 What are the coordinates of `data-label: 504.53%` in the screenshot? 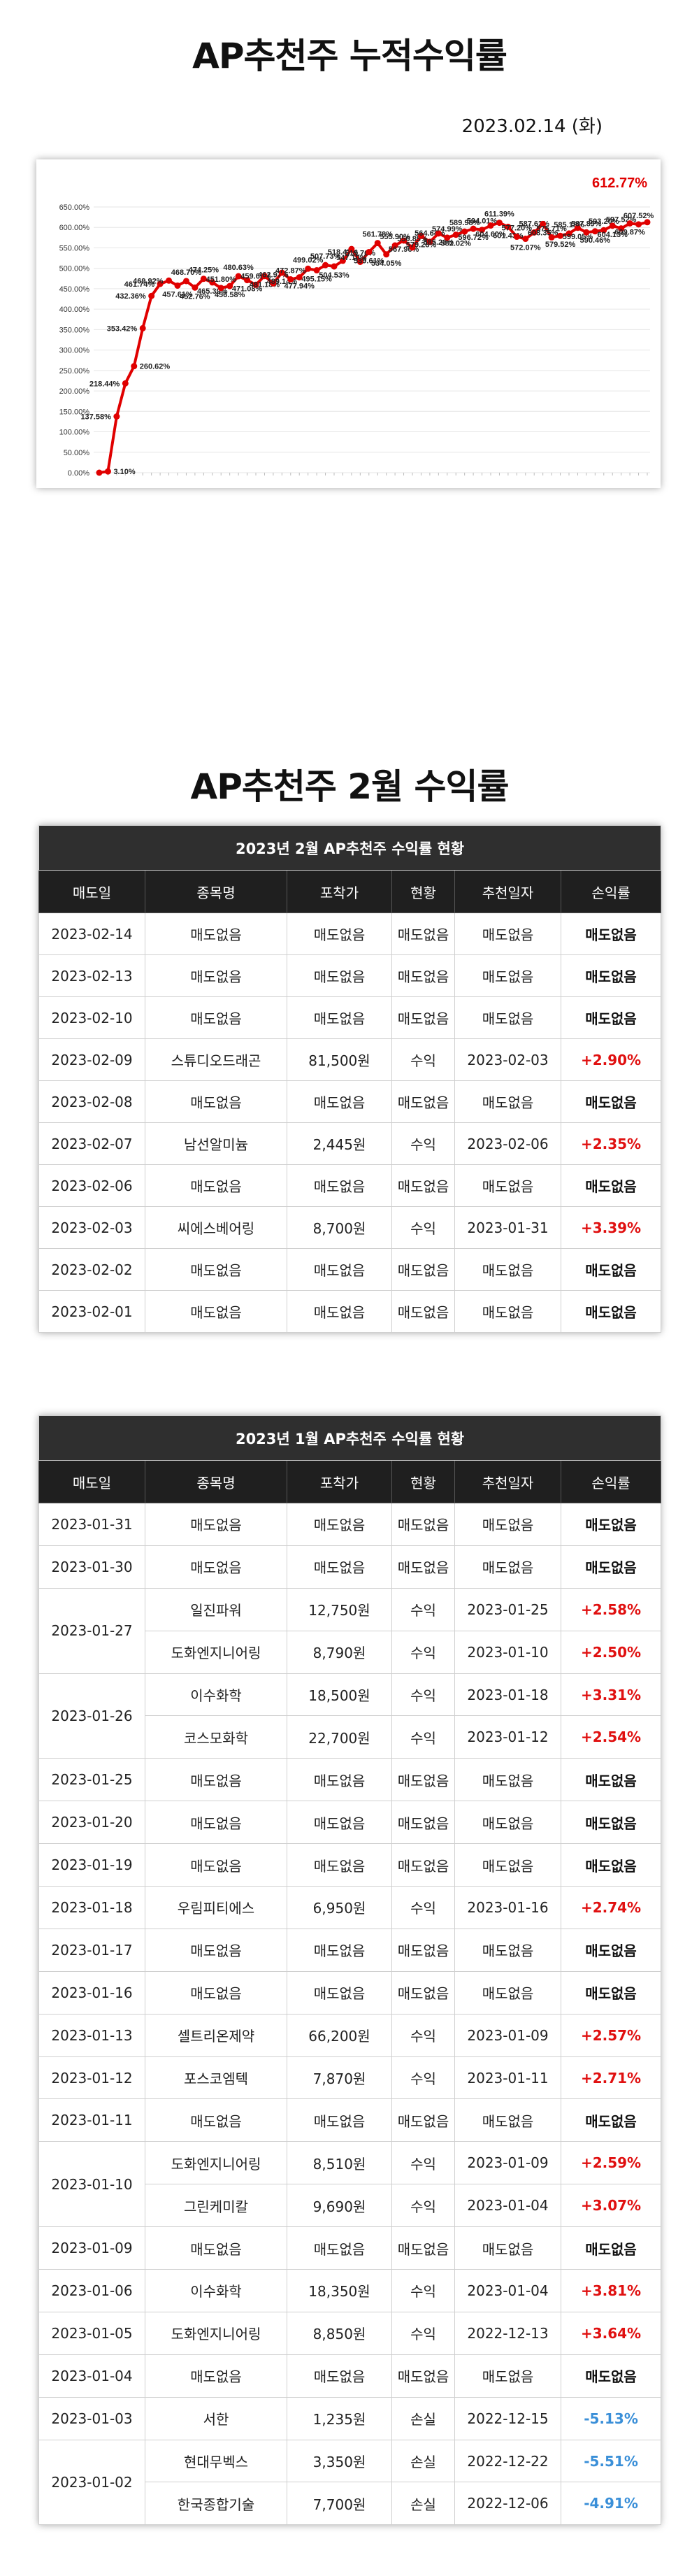 It's located at (334, 275).